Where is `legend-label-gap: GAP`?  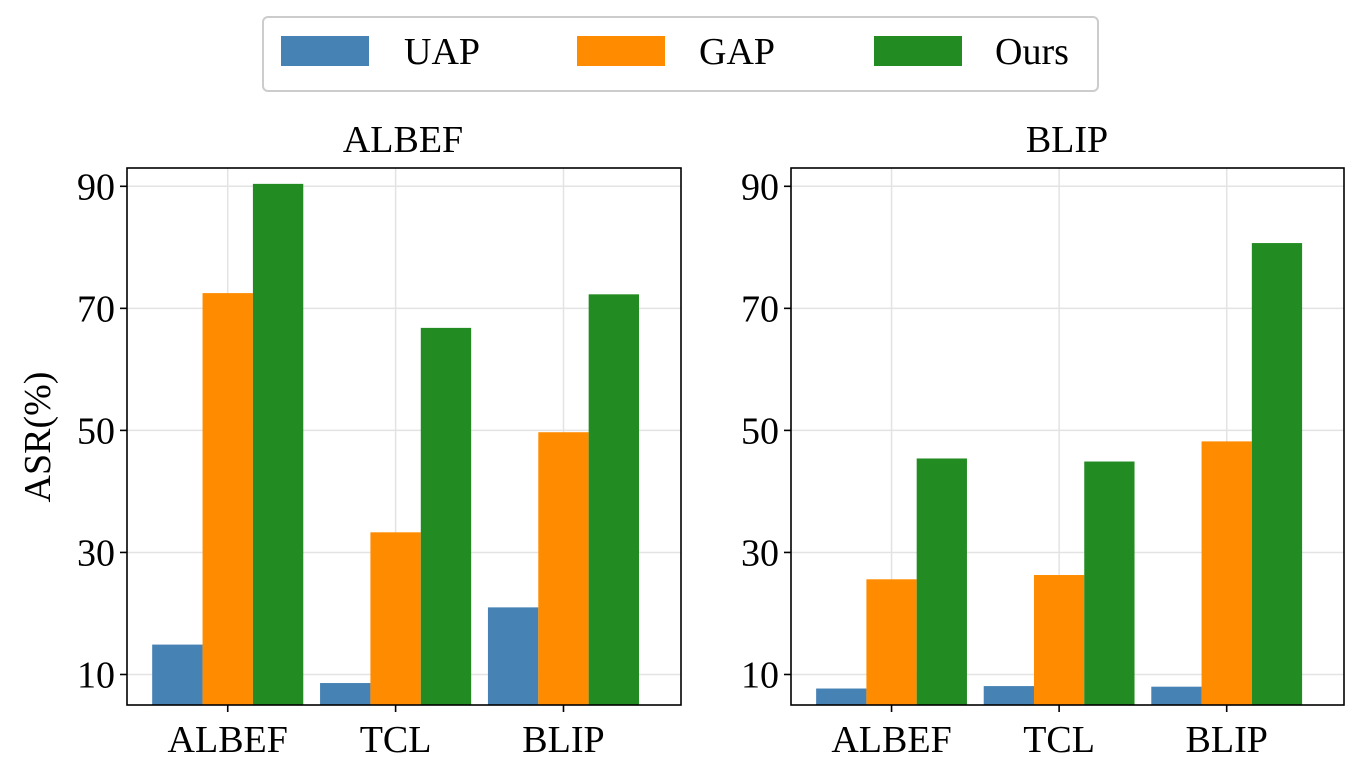
legend-label-gap: GAP is located at coordinates (737, 52).